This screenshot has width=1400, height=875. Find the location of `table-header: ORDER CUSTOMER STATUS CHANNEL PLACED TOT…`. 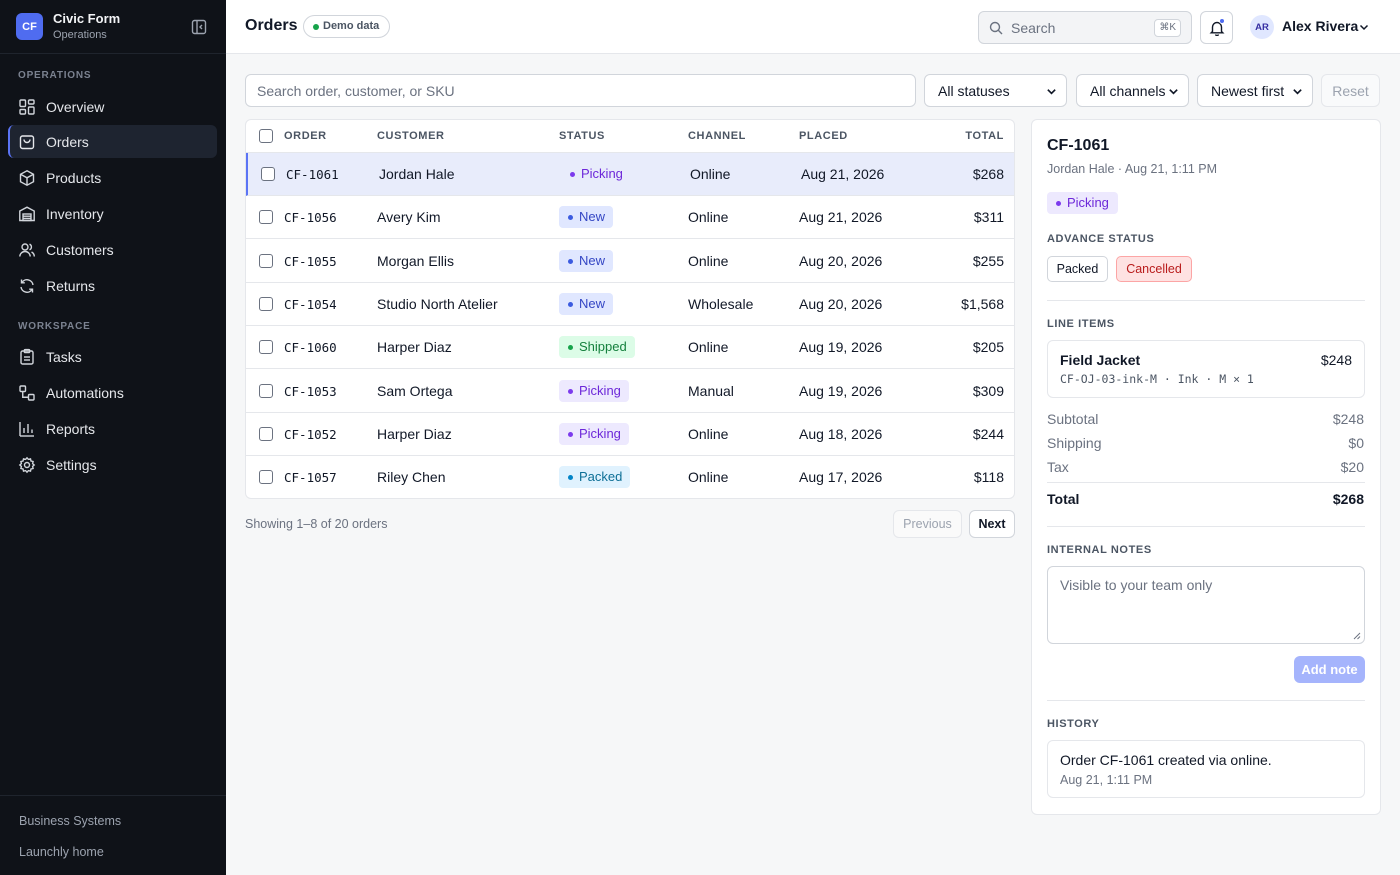

table-header: ORDER CUSTOMER STATUS CHANNEL PLACED TOT… is located at coordinates (630, 136).